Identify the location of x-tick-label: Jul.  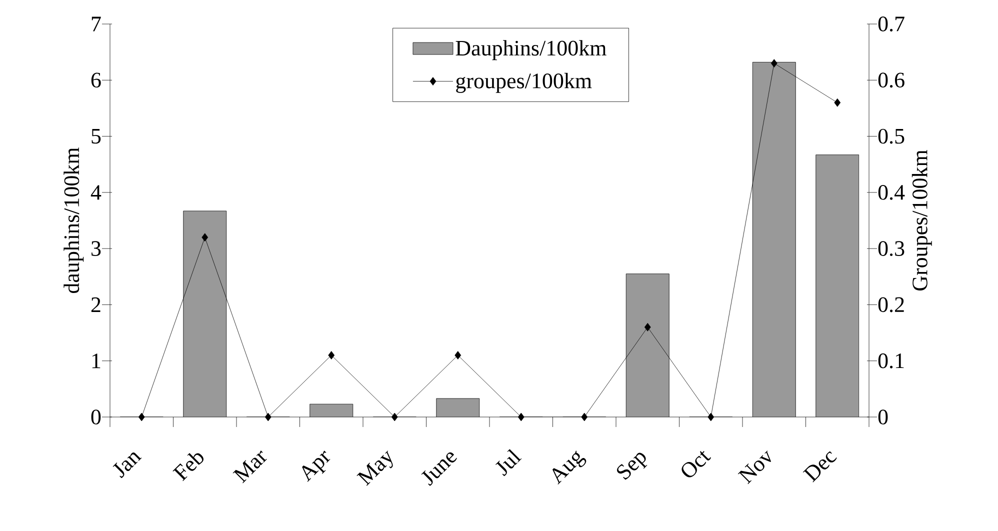
(508, 462).